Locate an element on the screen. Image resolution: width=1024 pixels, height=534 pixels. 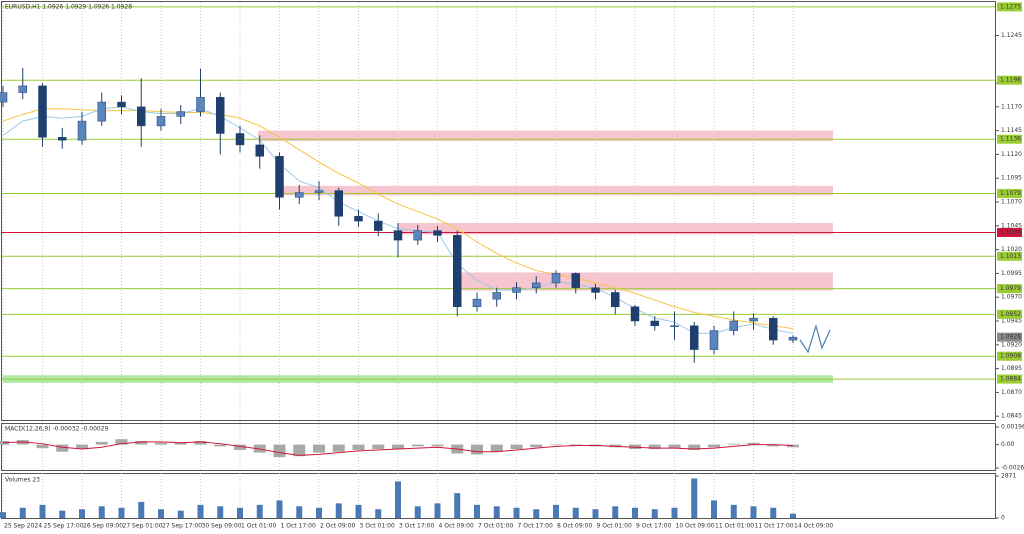
y-tick-label: 0.00 is located at coordinates (1008, 444).